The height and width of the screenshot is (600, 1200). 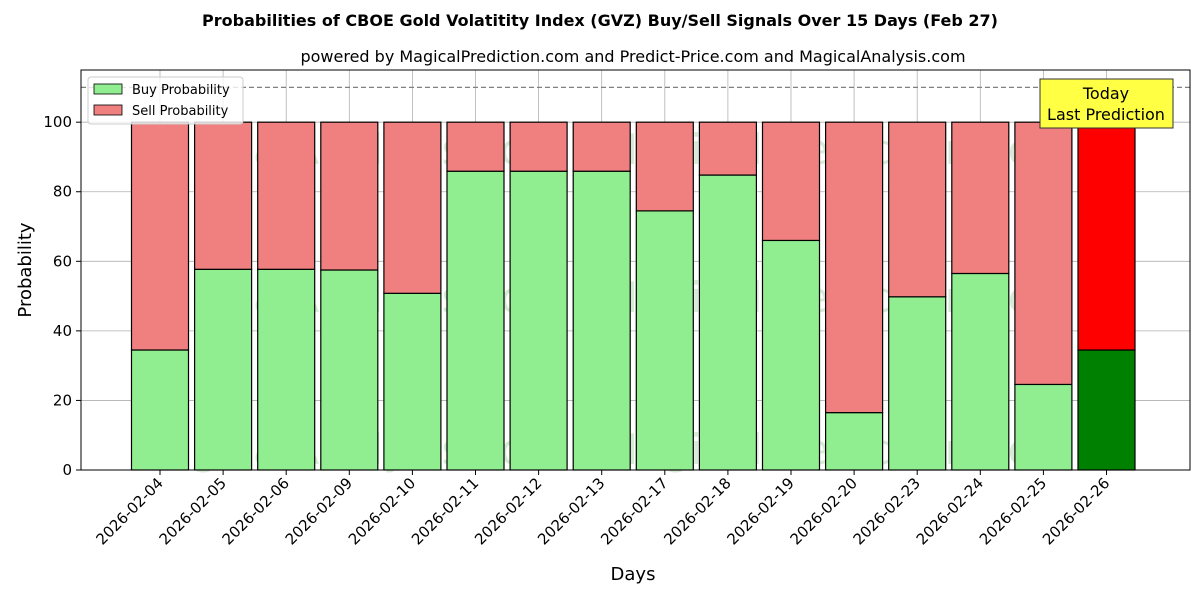 What do you see at coordinates (1076, 511) in the screenshot?
I see `x-tick-label: 2026-02-26` at bounding box center [1076, 511].